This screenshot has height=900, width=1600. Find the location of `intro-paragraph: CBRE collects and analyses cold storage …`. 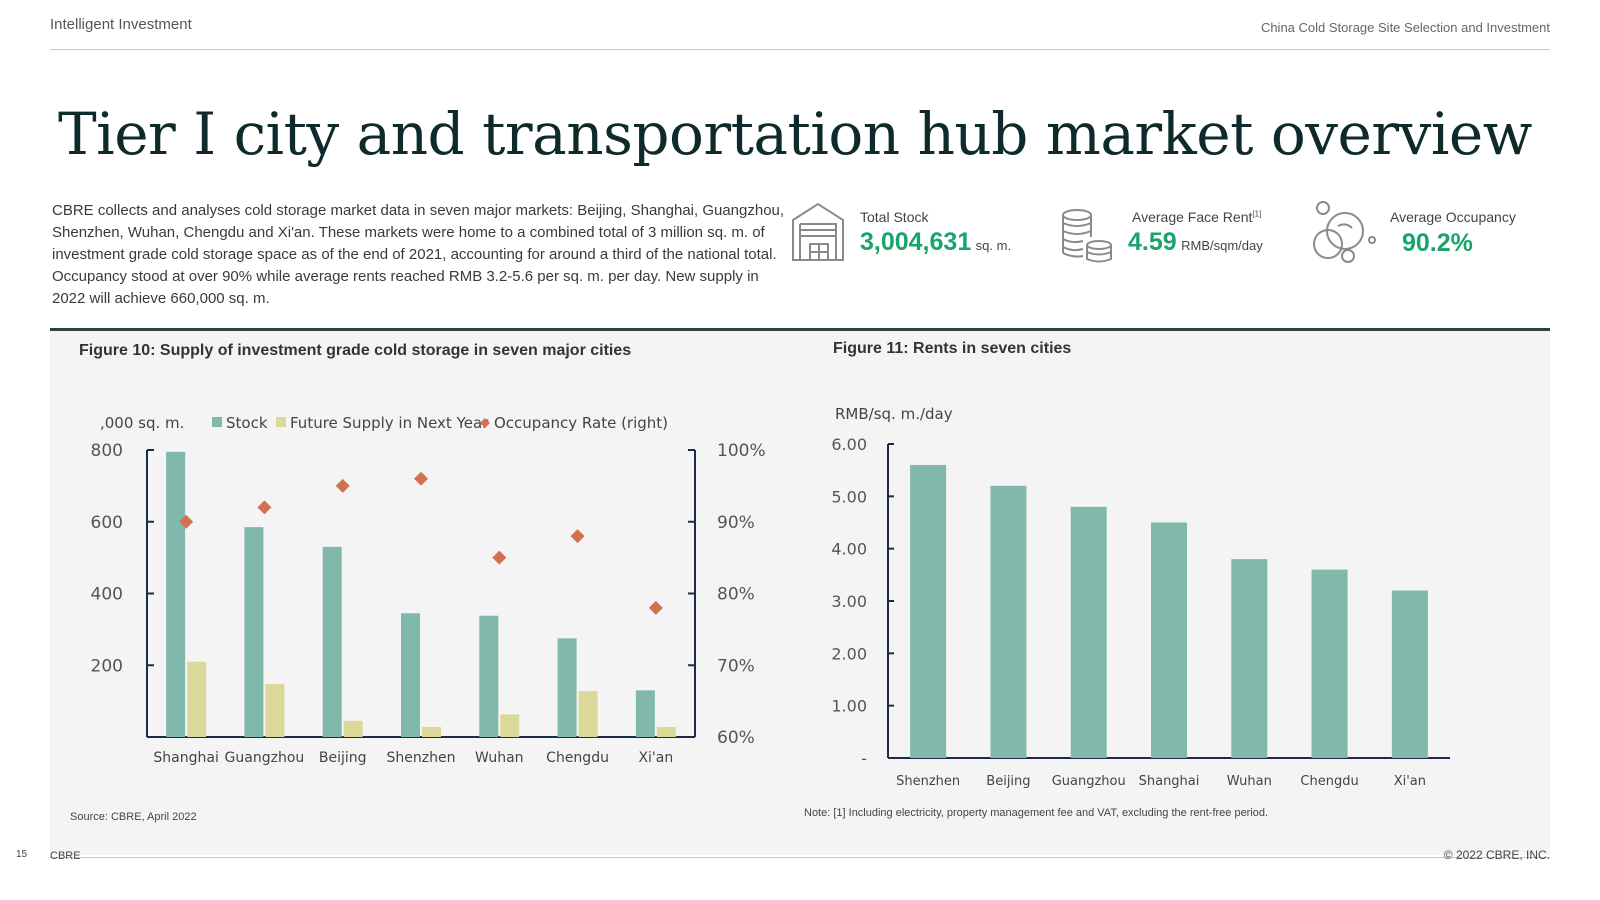

intro-paragraph: CBRE collects and analyses cold storage … is located at coordinates (418, 254).